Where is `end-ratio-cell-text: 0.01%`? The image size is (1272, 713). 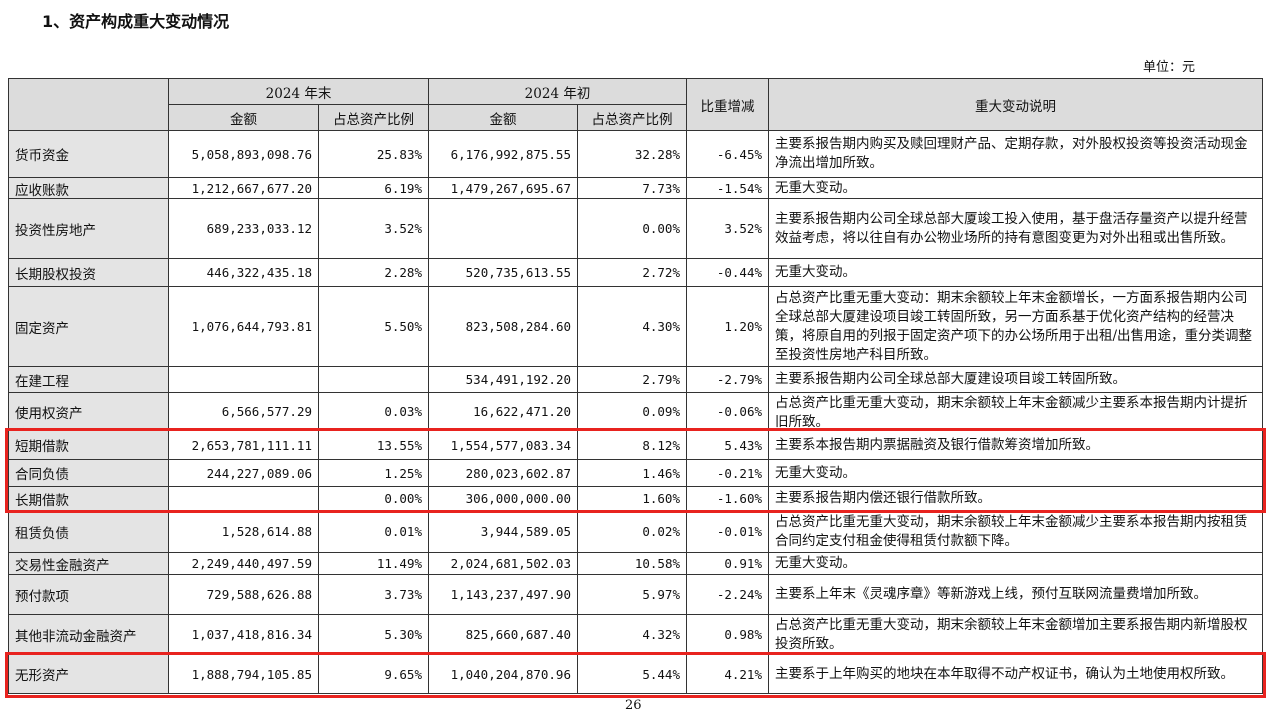
end-ratio-cell-text: 0.01% is located at coordinates (403, 531).